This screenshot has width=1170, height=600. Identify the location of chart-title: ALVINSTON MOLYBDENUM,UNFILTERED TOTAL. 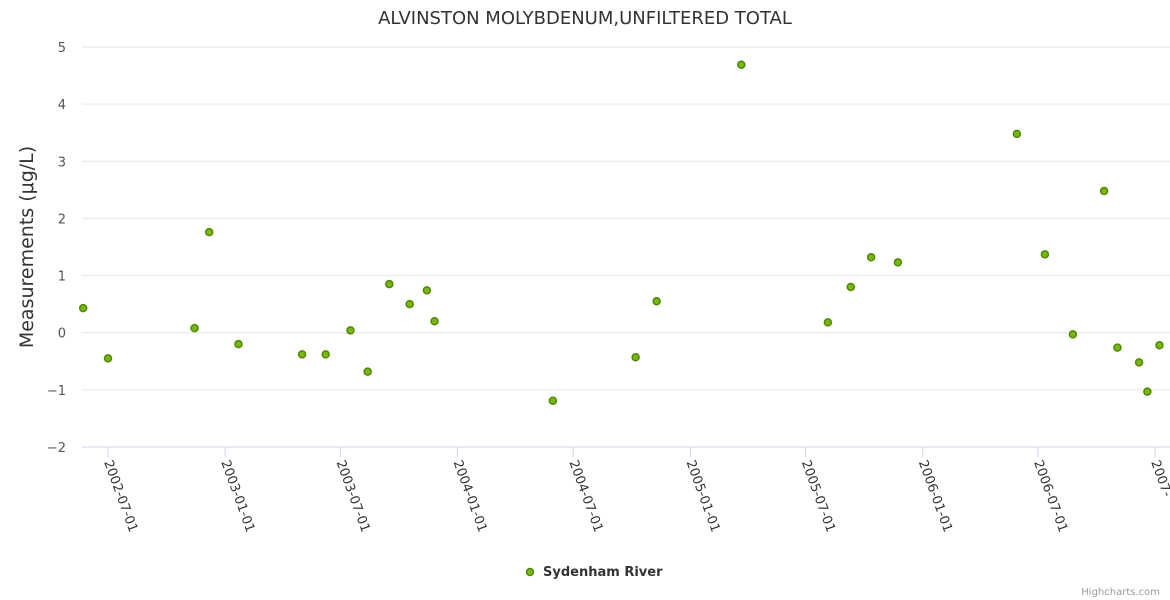
(585, 18).